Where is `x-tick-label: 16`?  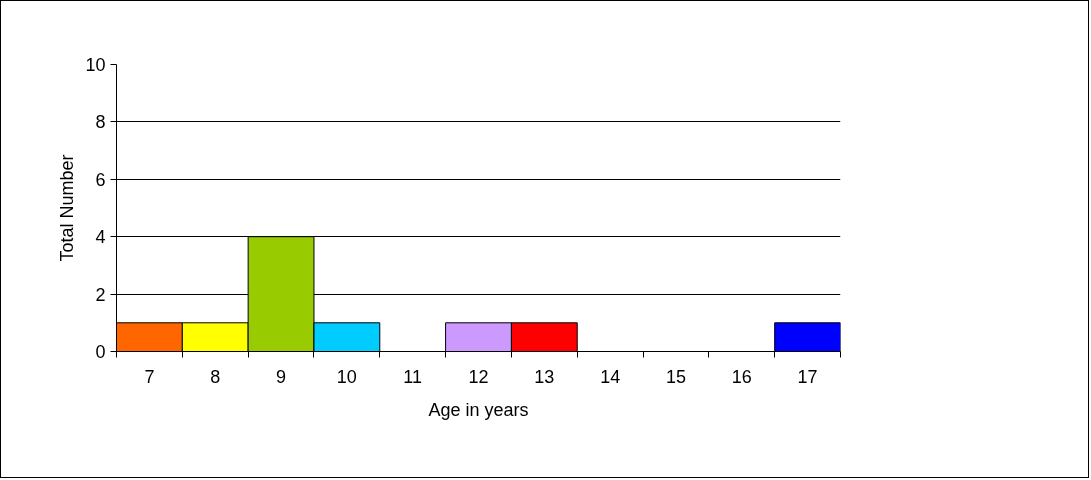 x-tick-label: 16 is located at coordinates (741, 376).